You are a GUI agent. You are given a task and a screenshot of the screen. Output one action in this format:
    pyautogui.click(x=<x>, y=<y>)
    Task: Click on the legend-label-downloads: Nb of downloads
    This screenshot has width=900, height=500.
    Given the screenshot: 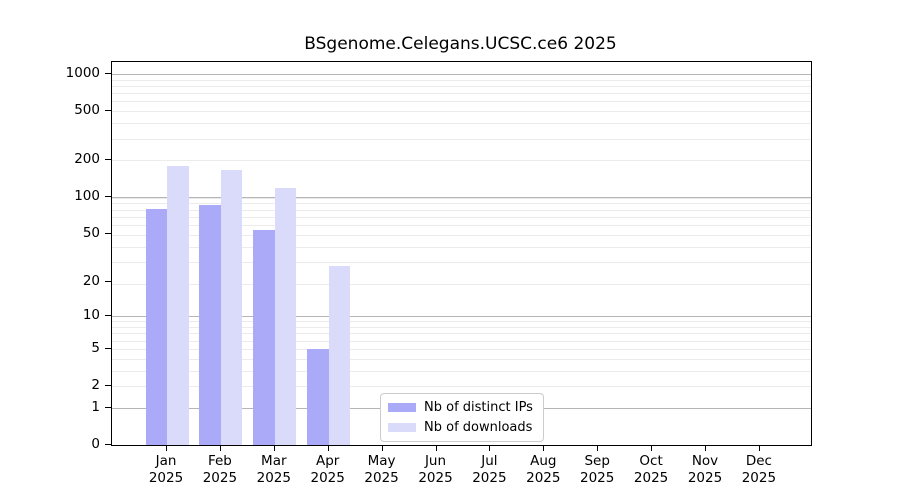 What is the action you would take?
    pyautogui.click(x=478, y=427)
    